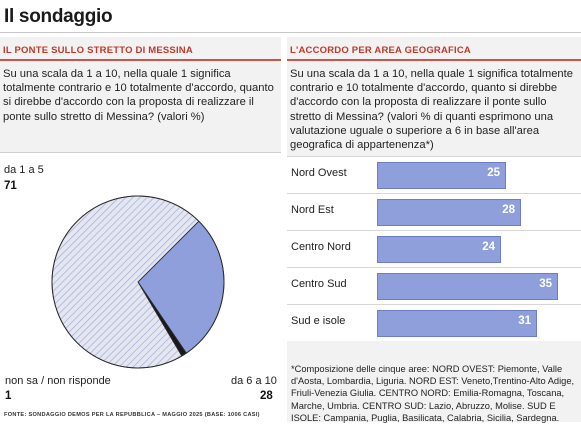  I want to click on bar-category-label: Centro Sud, so click(319, 284).